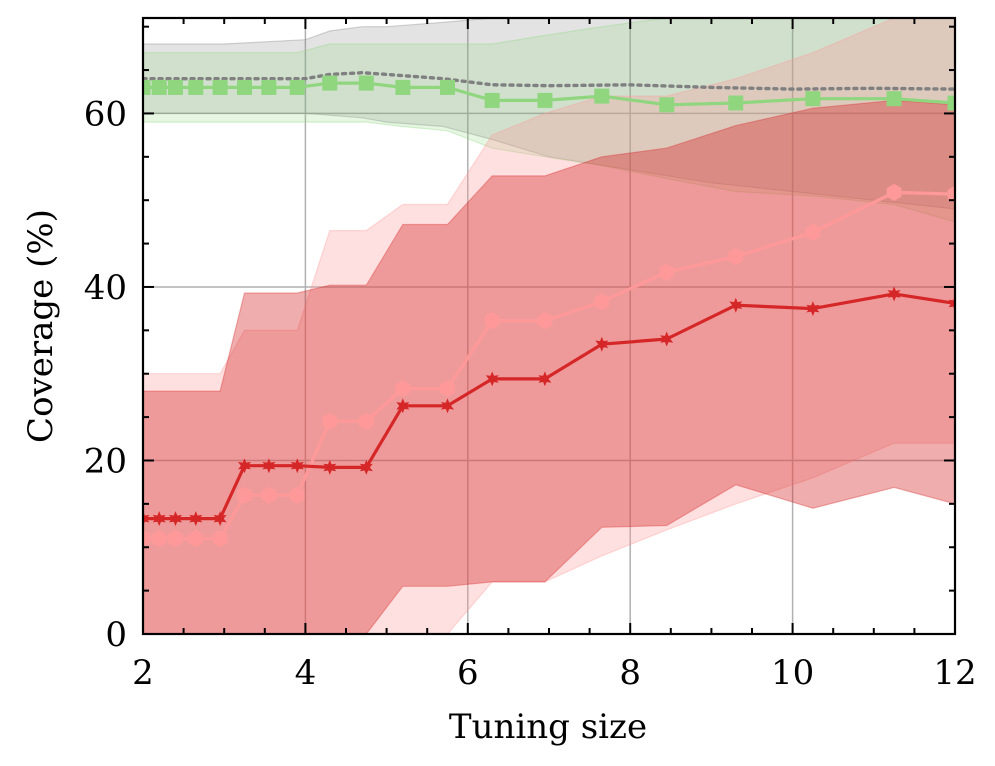 This screenshot has height=766, width=995. Describe the element at coordinates (548, 727) in the screenshot. I see `x-axis-title: Tuning size` at that location.